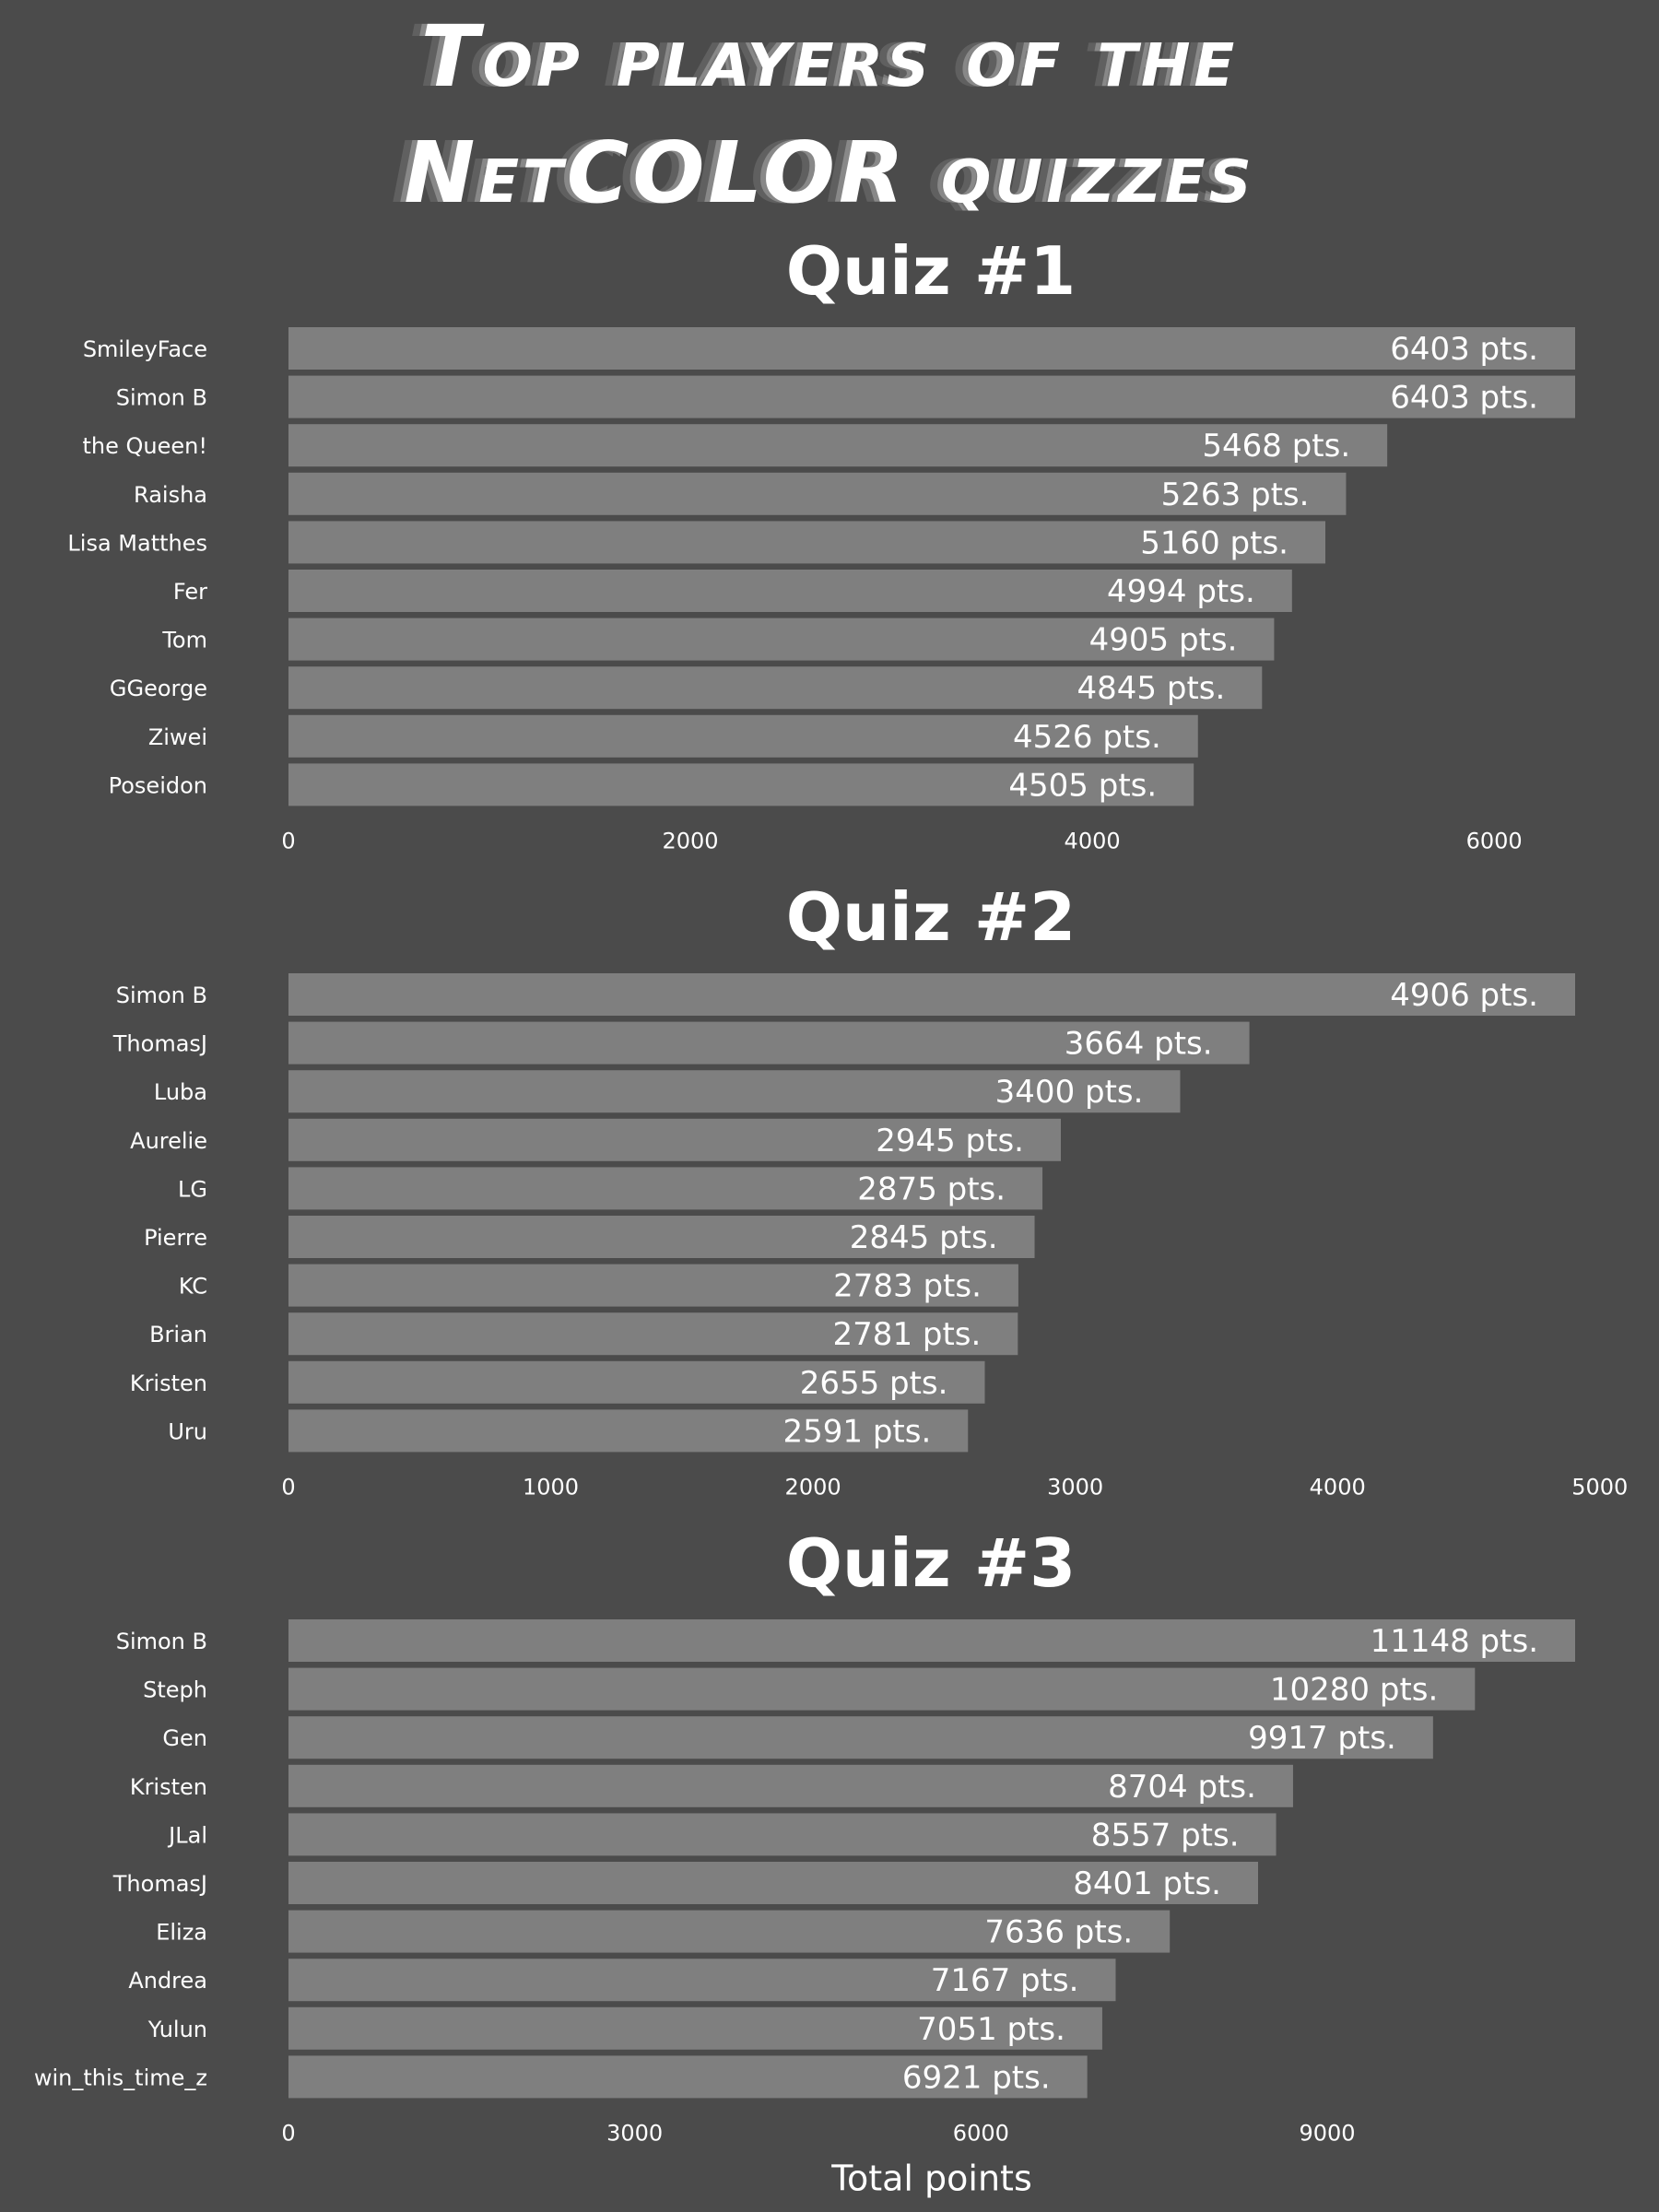  Describe the element at coordinates (1322, 1738) in the screenshot. I see `bar-value-label: 9917 pts.` at that location.